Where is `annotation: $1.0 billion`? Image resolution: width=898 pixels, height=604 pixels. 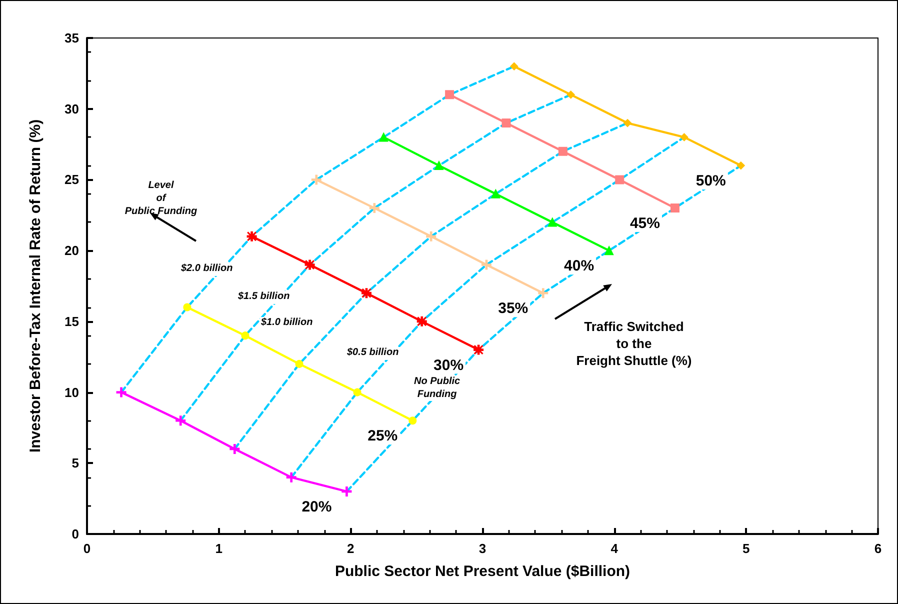
annotation: $1.0 billion is located at coordinates (287, 323).